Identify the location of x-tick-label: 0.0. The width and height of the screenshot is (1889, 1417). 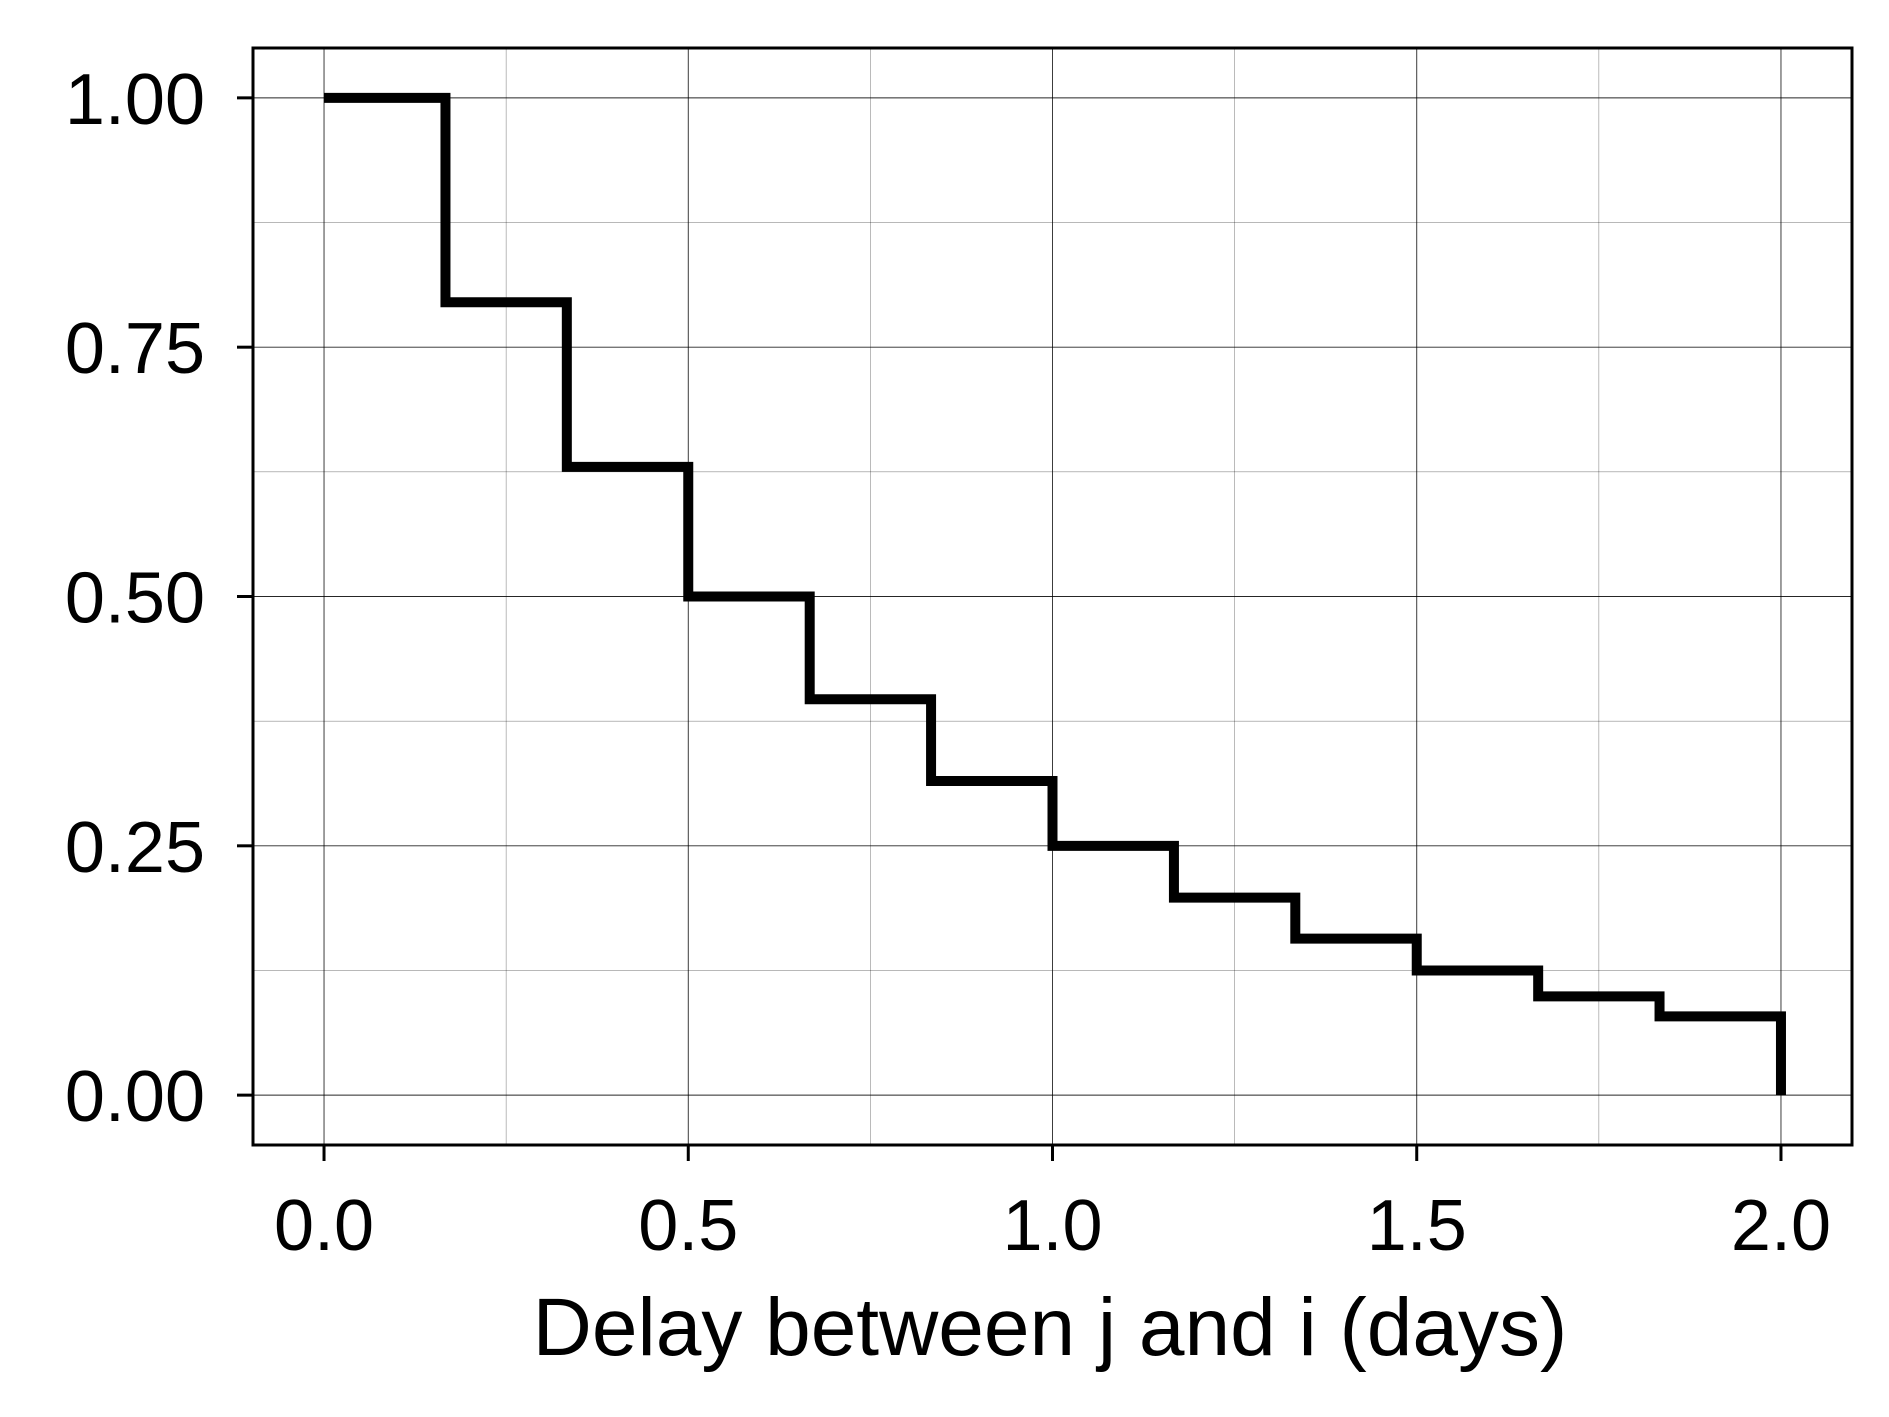
(324, 1226).